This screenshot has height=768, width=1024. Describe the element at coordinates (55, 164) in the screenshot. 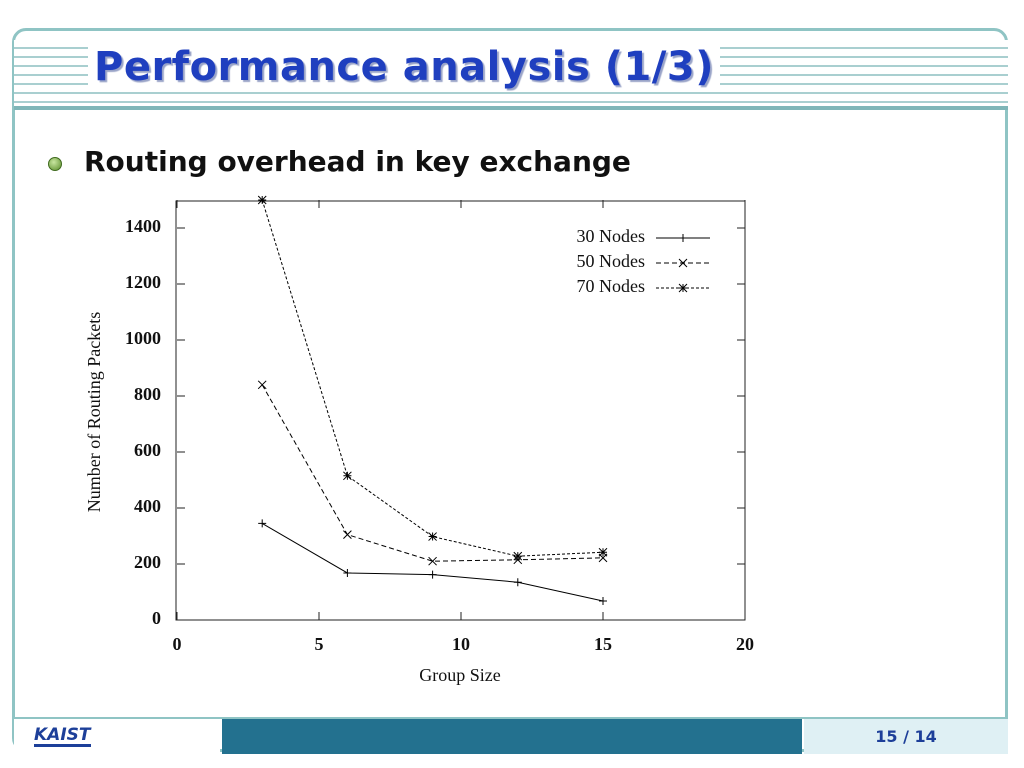

I see `bullet-icon` at that location.